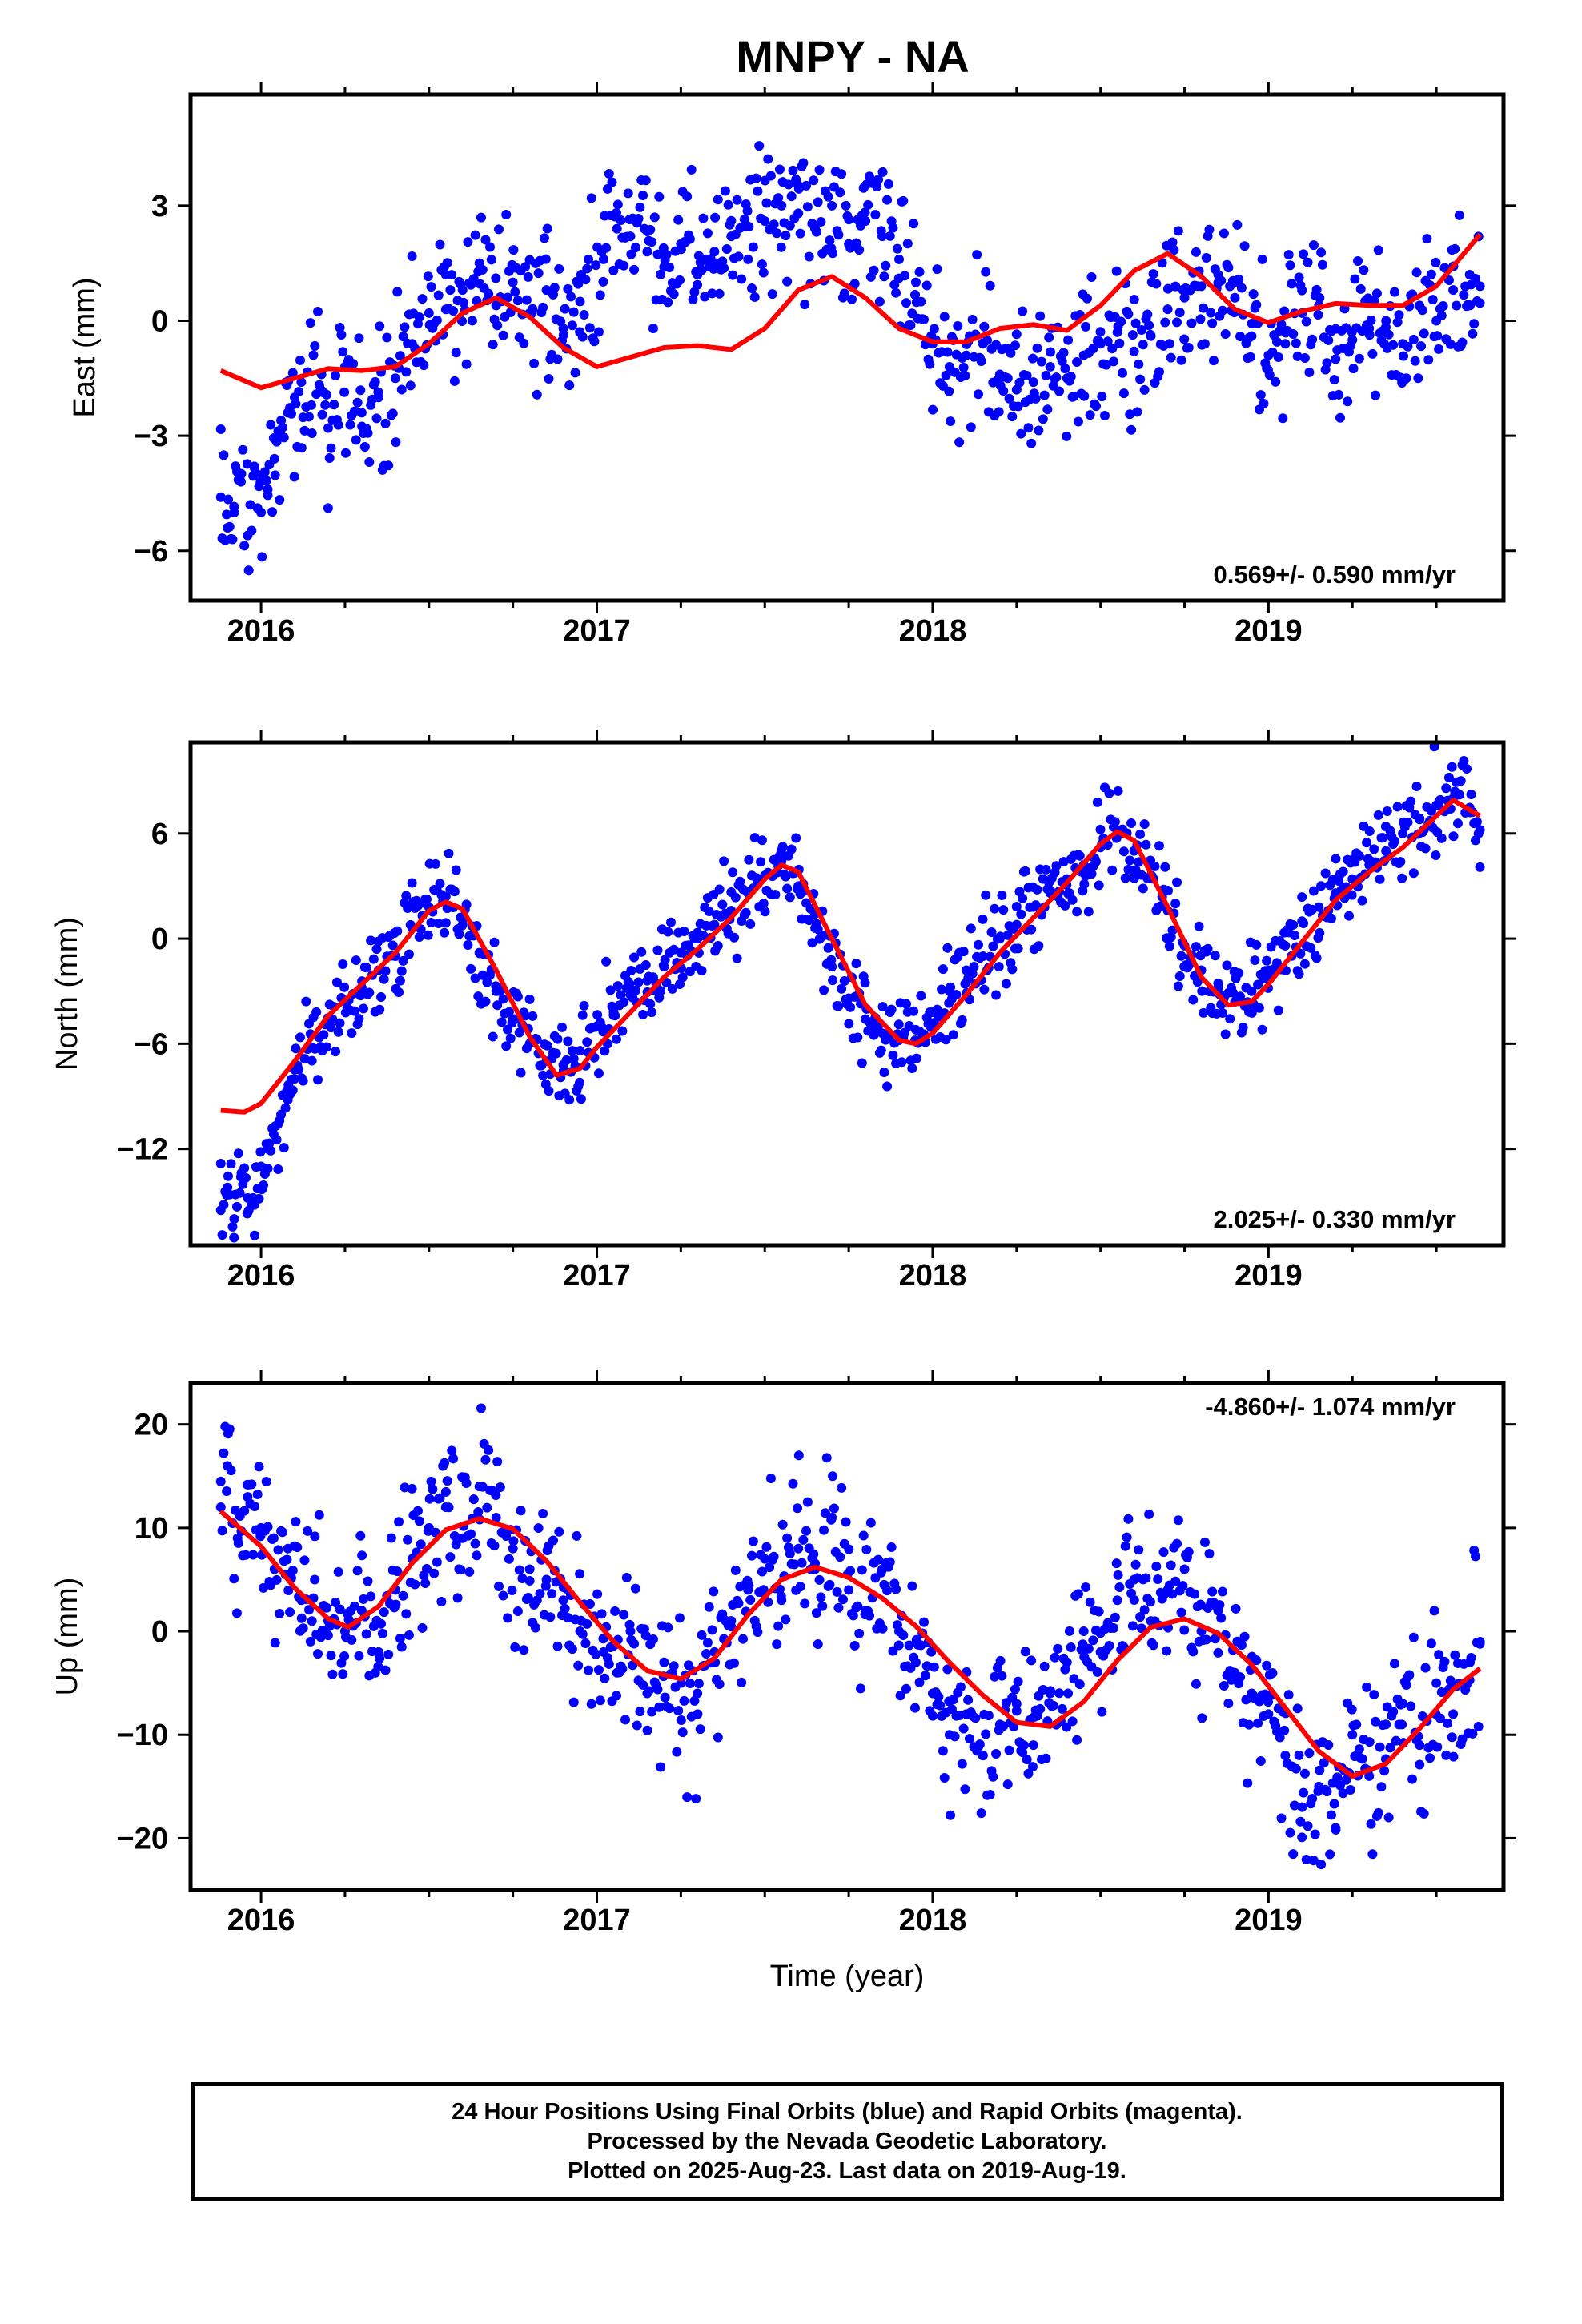 The width and height of the screenshot is (1582, 2324). What do you see at coordinates (847, 1977) in the screenshot?
I see `up-xlabel: Time (year)` at bounding box center [847, 1977].